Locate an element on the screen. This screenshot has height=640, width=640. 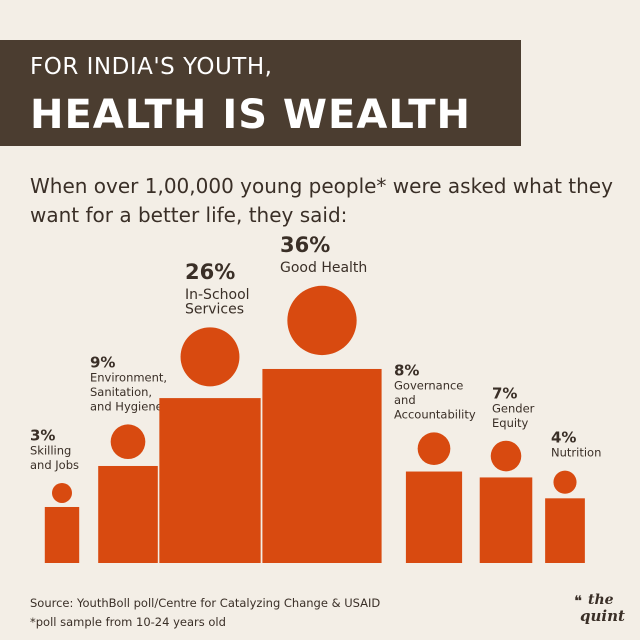
percent-label-4: 36% is located at coordinates (305, 245).